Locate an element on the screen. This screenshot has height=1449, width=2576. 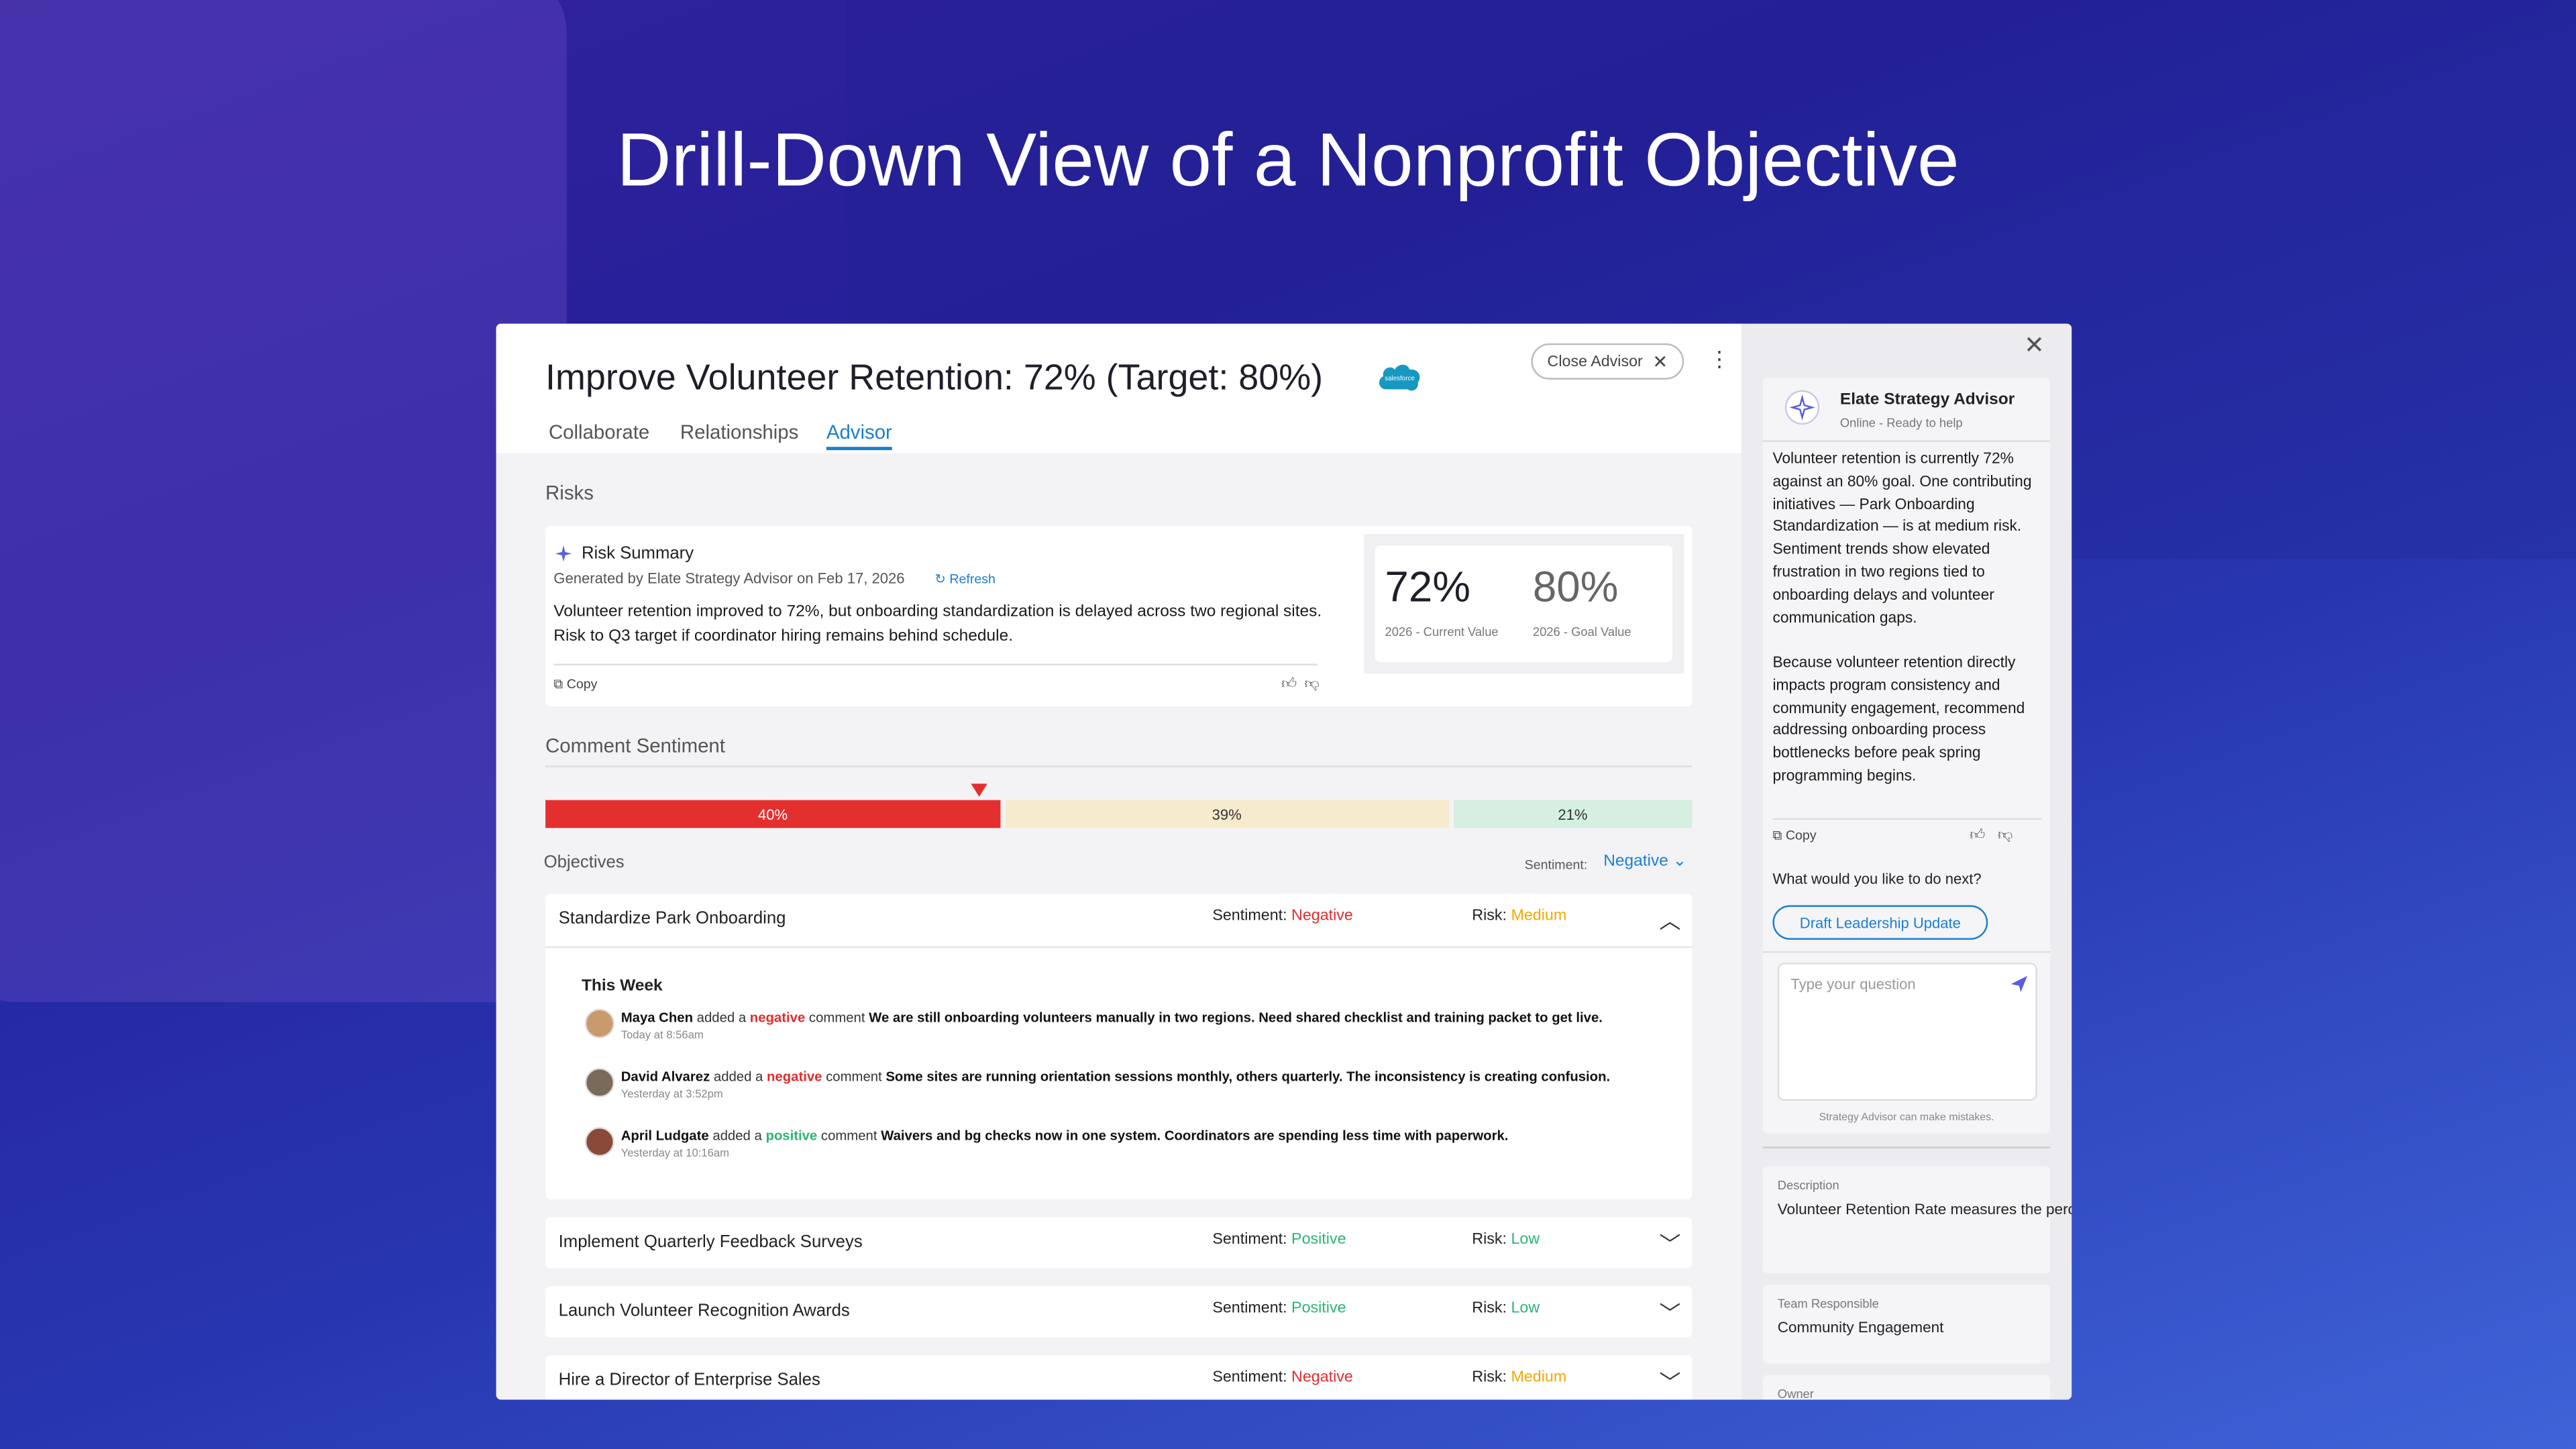
objective-name: Implement Quarterly Feedback Surveys is located at coordinates (710, 1242).